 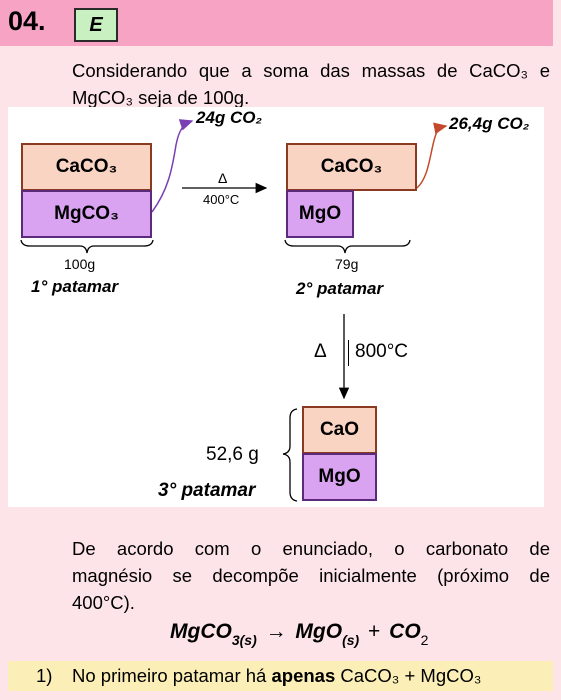 I want to click on stage-label-1: 1° patamar, so click(x=75, y=286).